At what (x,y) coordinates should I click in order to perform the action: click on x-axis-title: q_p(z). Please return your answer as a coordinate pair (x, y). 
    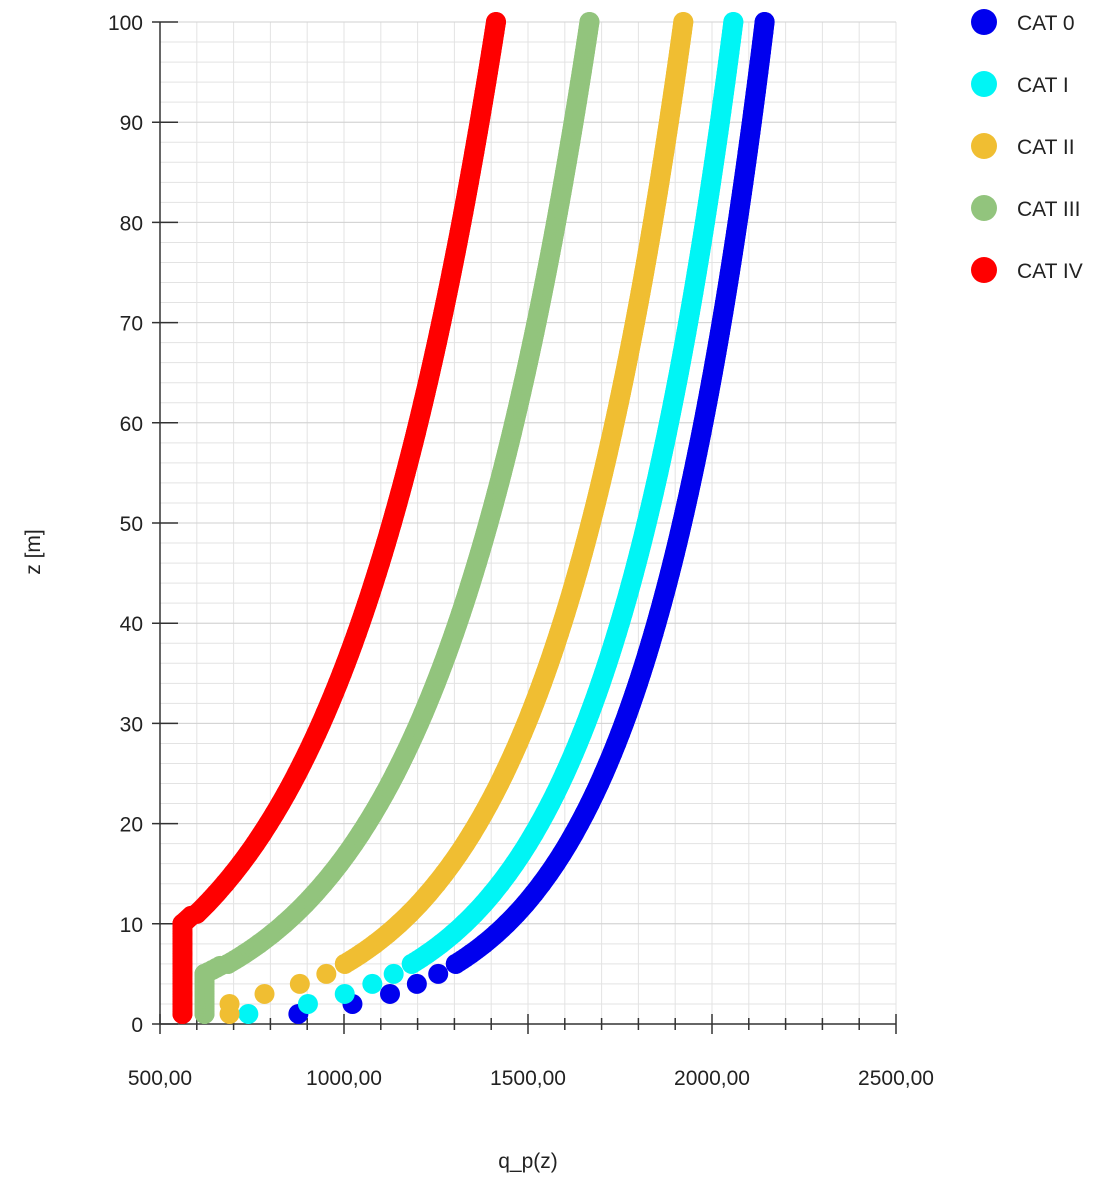
    Looking at the image, I should click on (528, 1161).